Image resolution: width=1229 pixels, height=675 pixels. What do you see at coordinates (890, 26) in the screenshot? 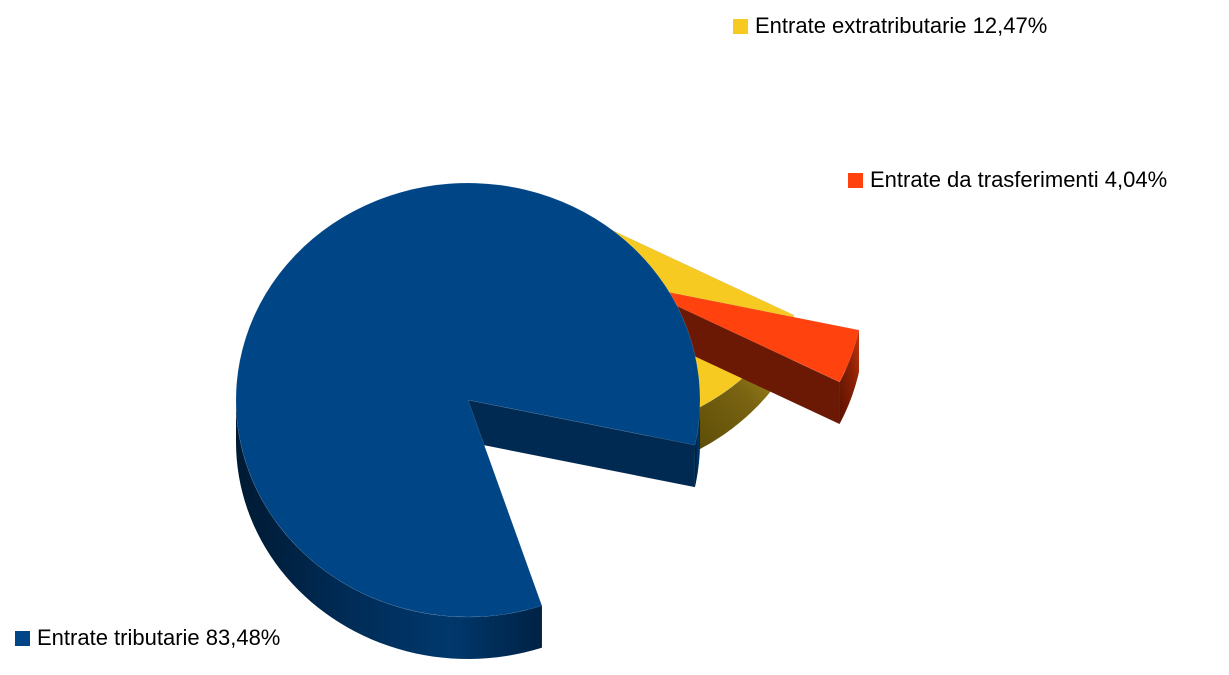
I see `legend-entry-entrate-extratributarie: Entrate extratributarie 12,47%` at bounding box center [890, 26].